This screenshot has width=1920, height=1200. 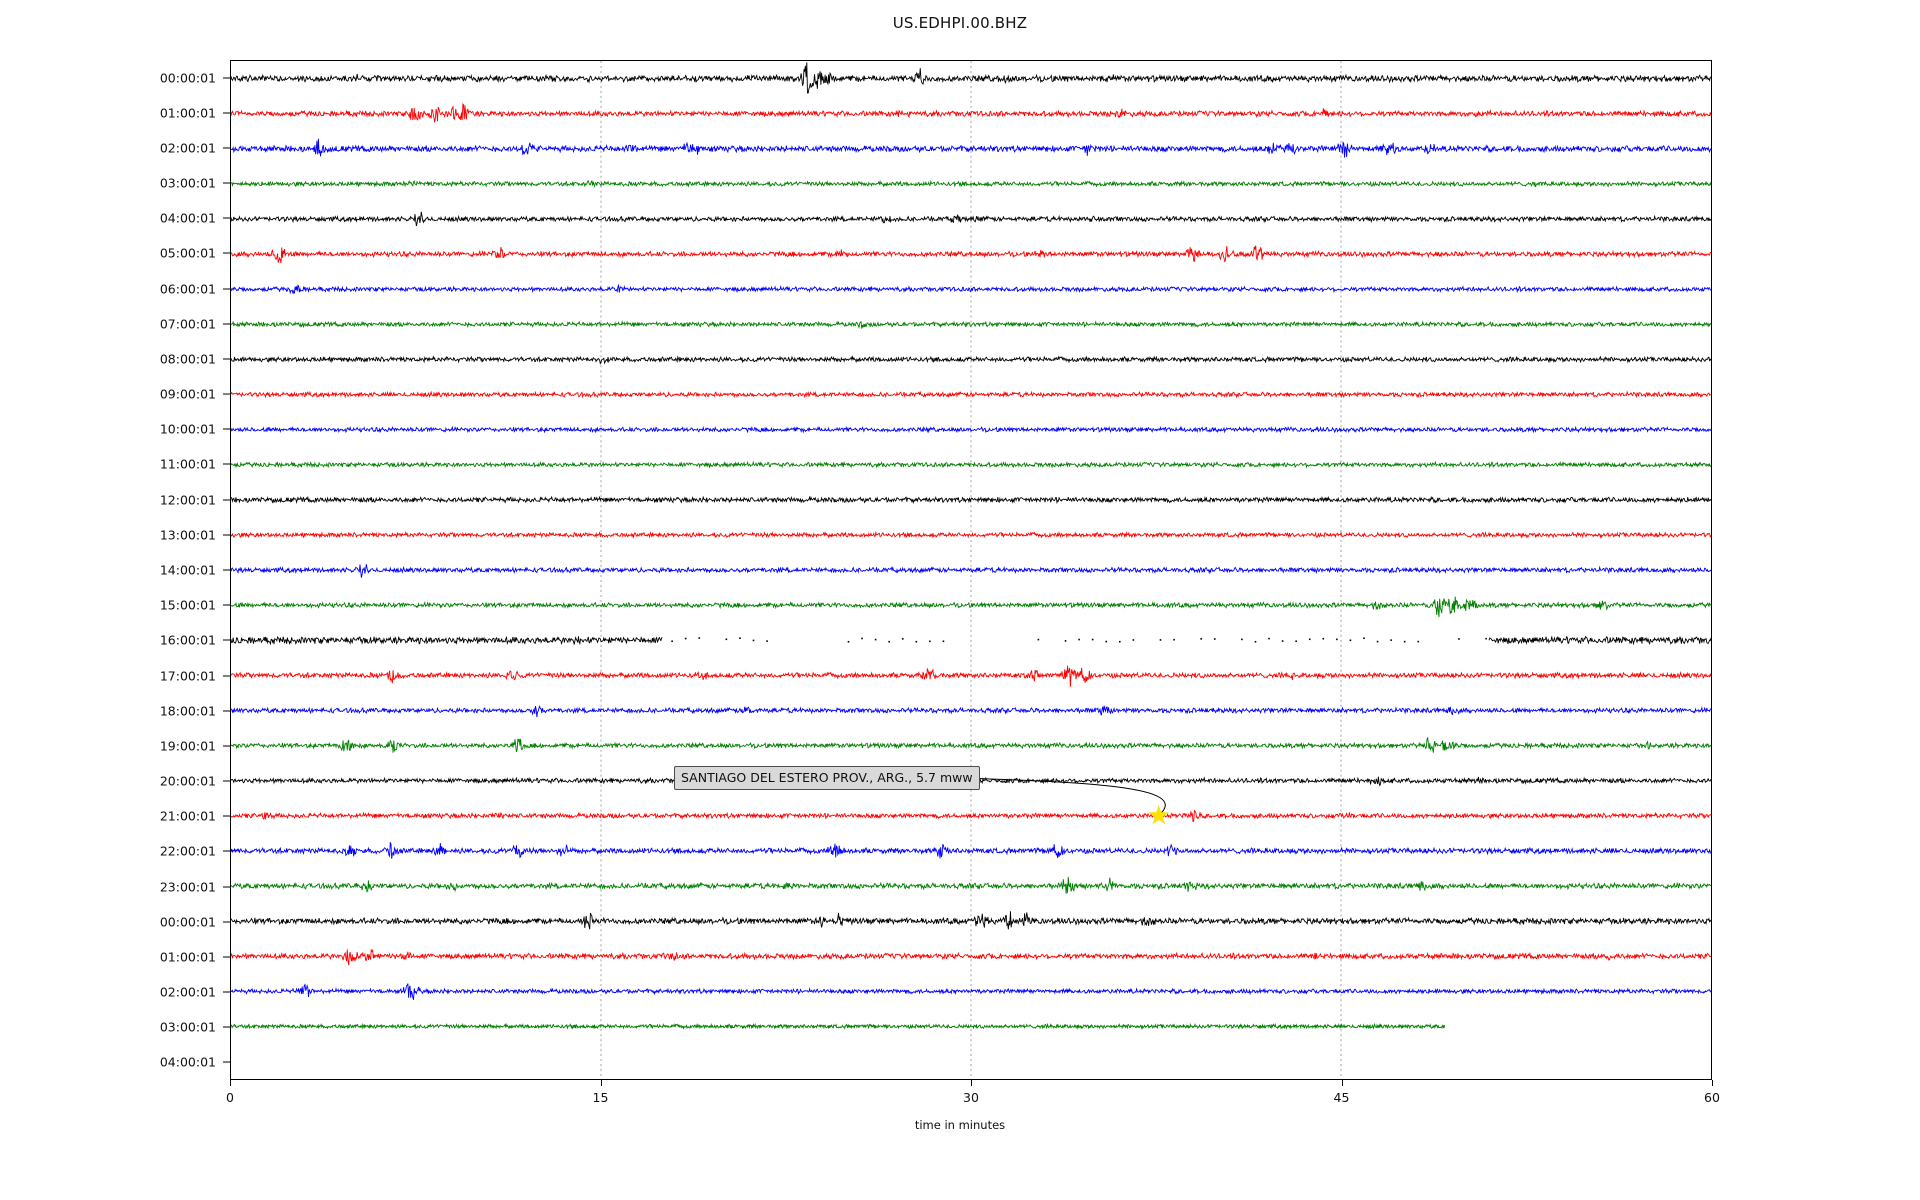 I want to click on y-axis-tick-label: 17:00:01, so click(x=187, y=676).